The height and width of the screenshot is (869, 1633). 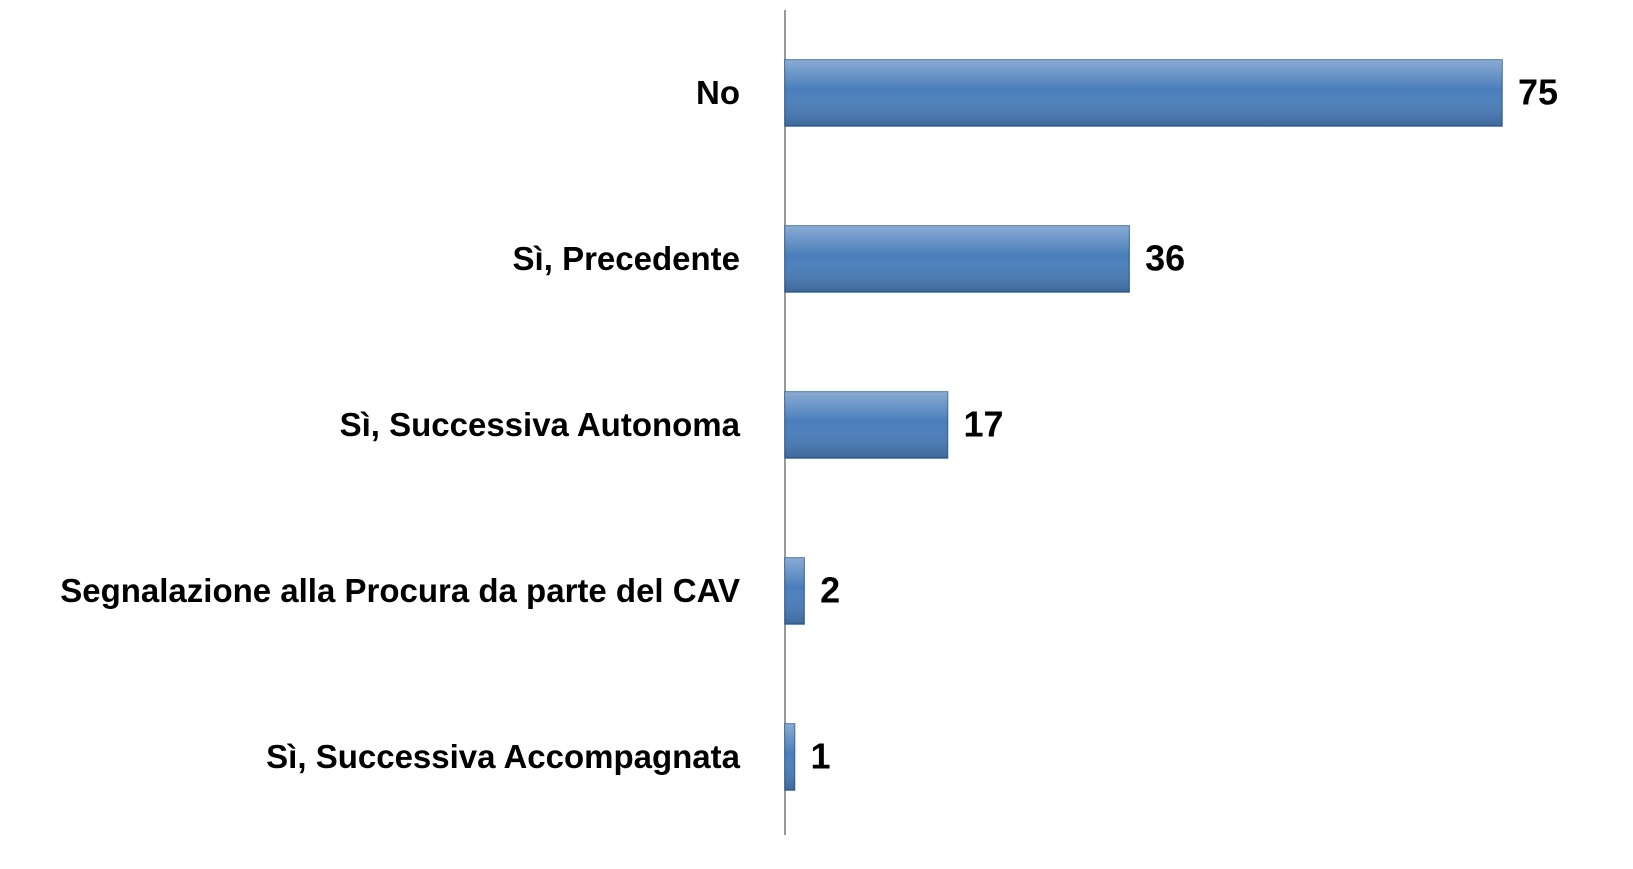 I want to click on category-label: Sì, Precedente, so click(x=626, y=258).